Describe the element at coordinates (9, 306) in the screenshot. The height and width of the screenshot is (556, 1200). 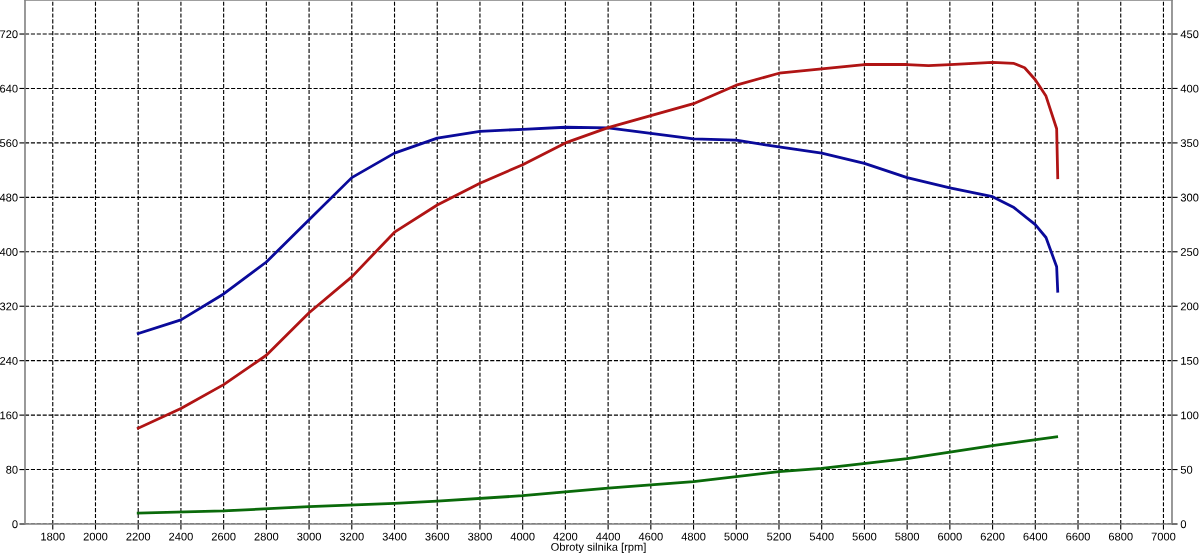
I see `y-tick-label: 320` at that location.